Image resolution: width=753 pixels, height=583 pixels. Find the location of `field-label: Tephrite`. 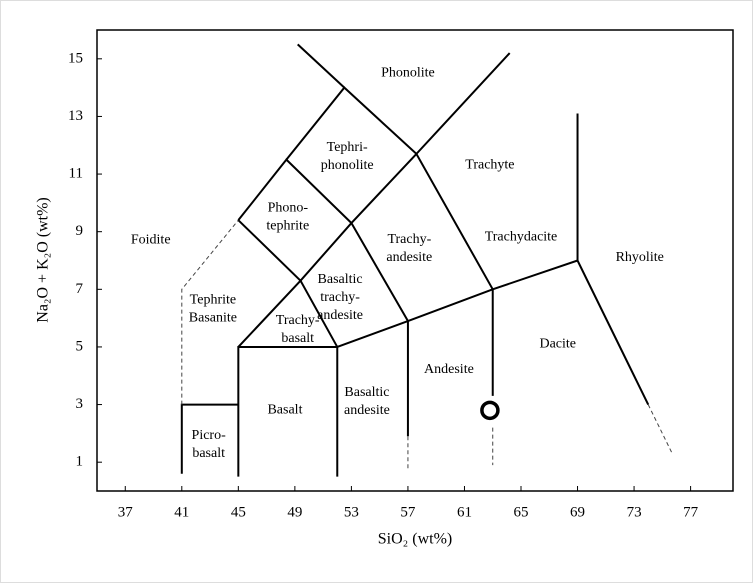

field-label: Tephrite is located at coordinates (213, 300).